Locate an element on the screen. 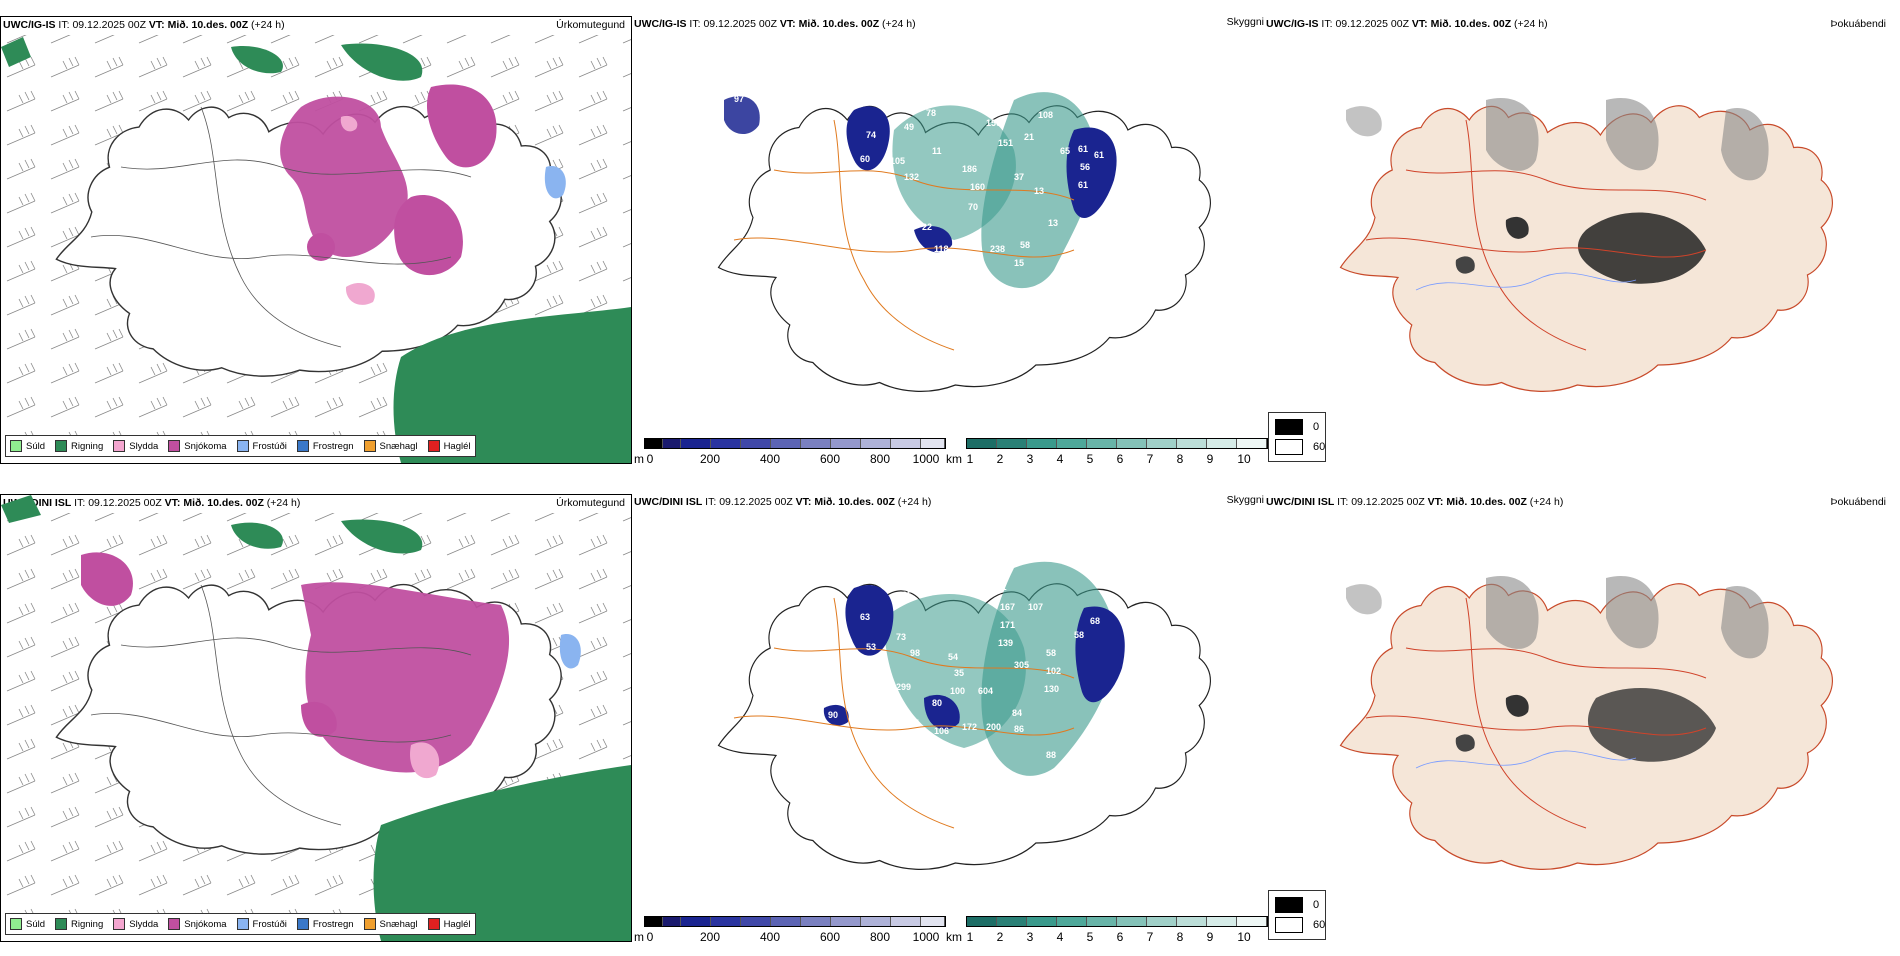 The height and width of the screenshot is (956, 1900). swatch-black is located at coordinates (1289, 427).